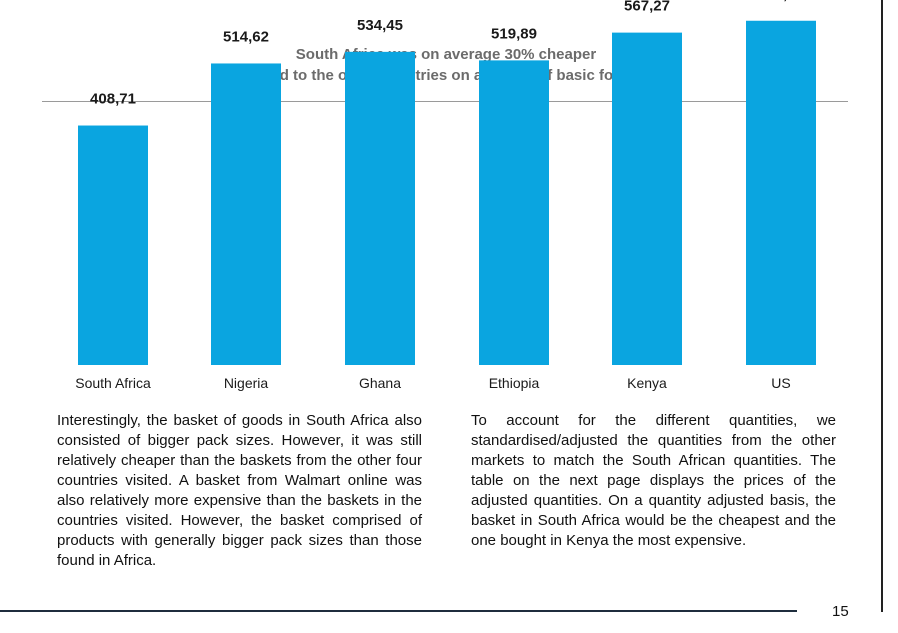 The width and height of the screenshot is (898, 633). Describe the element at coordinates (514, 33) in the screenshot. I see `value-label-ethiopia: 519,89` at that location.